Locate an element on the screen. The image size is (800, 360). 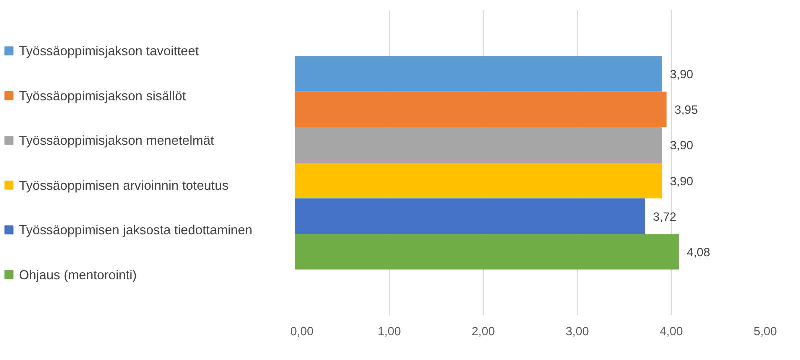
data-label: 3,95 is located at coordinates (686, 110).